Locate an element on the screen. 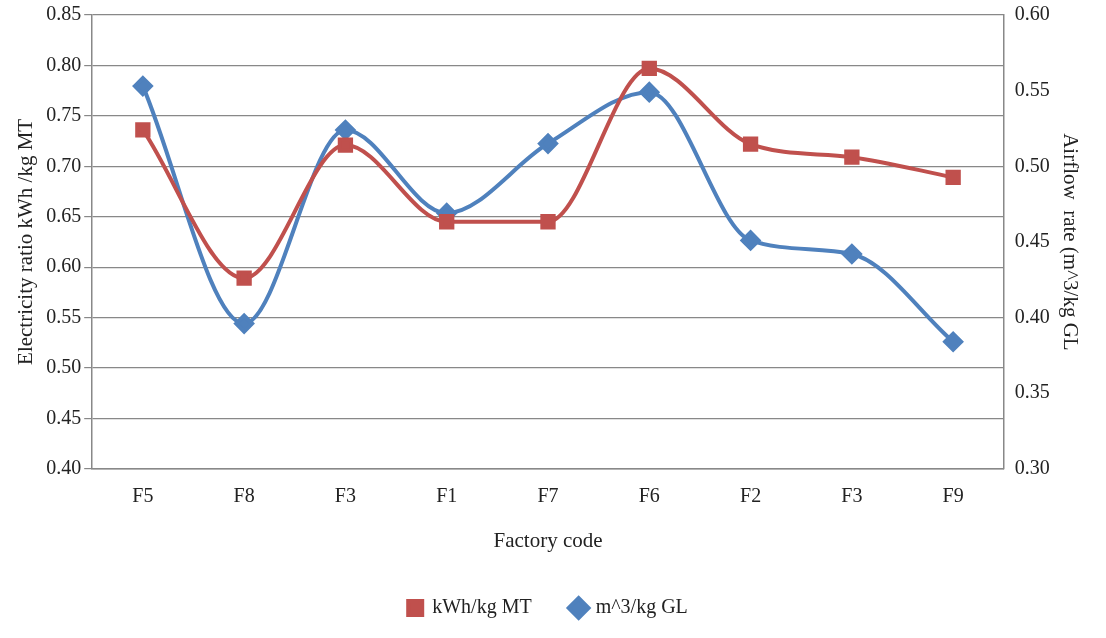 The width and height of the screenshot is (1106, 638). y2-tick-label: 0.60 is located at coordinates (1032, 13).